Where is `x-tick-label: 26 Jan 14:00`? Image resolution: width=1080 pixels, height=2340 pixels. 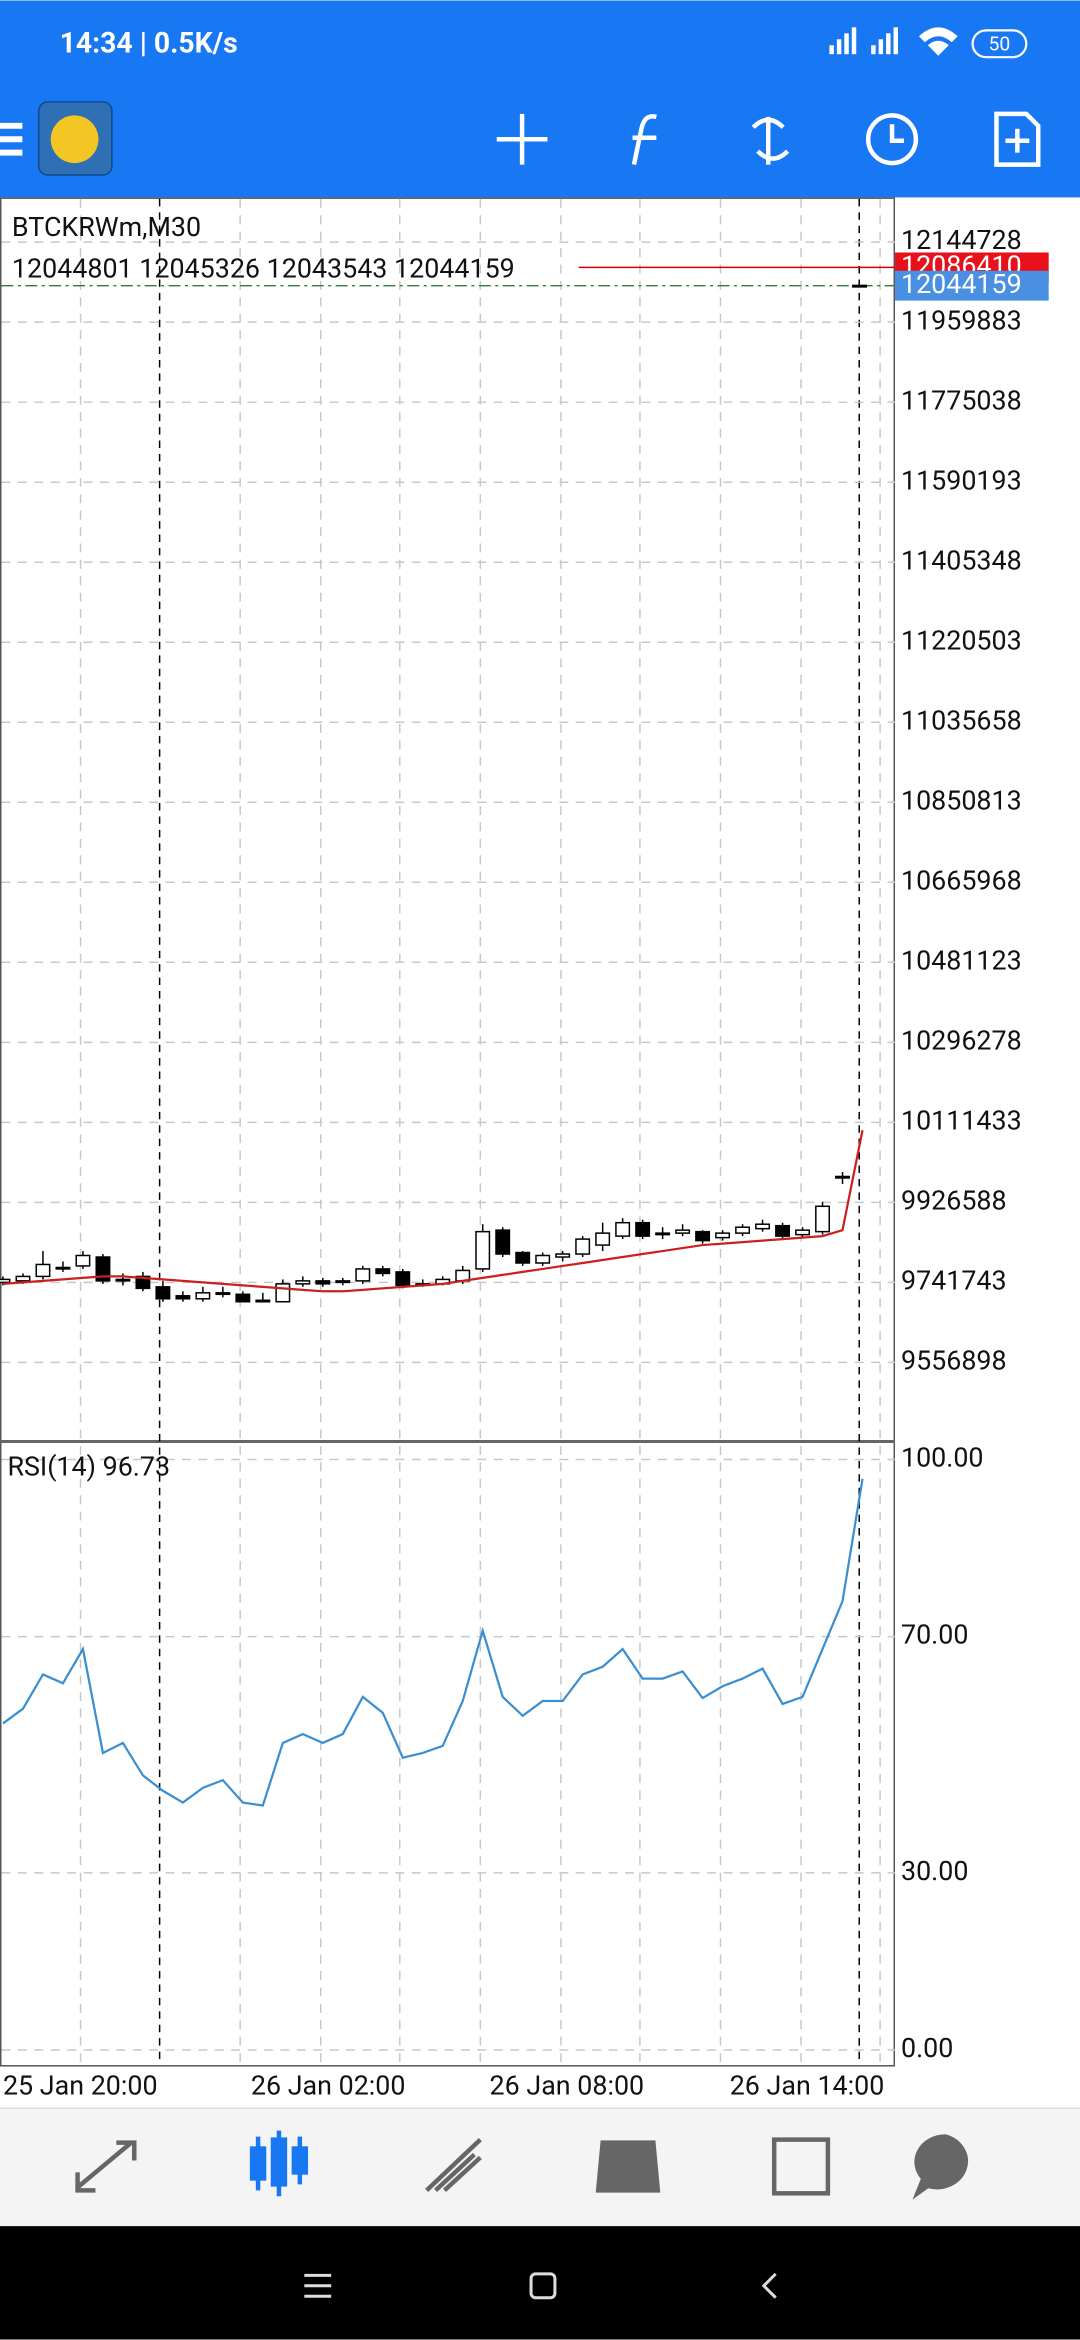 x-tick-label: 26 Jan 14:00 is located at coordinates (807, 2085).